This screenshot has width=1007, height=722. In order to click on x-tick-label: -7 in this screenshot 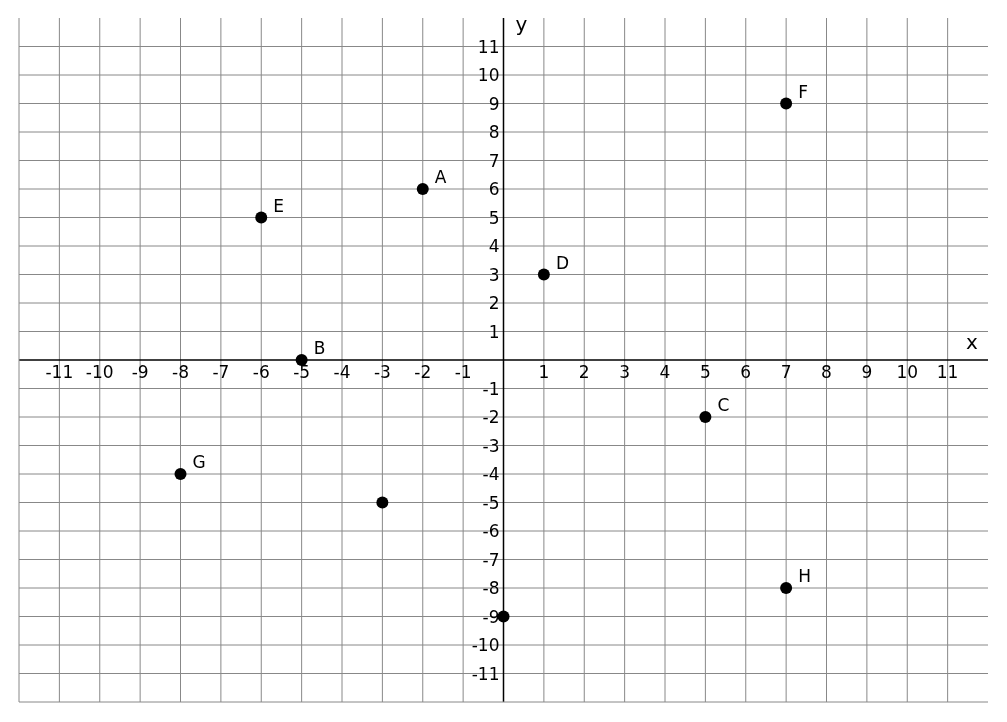, I will do `click(221, 372)`.